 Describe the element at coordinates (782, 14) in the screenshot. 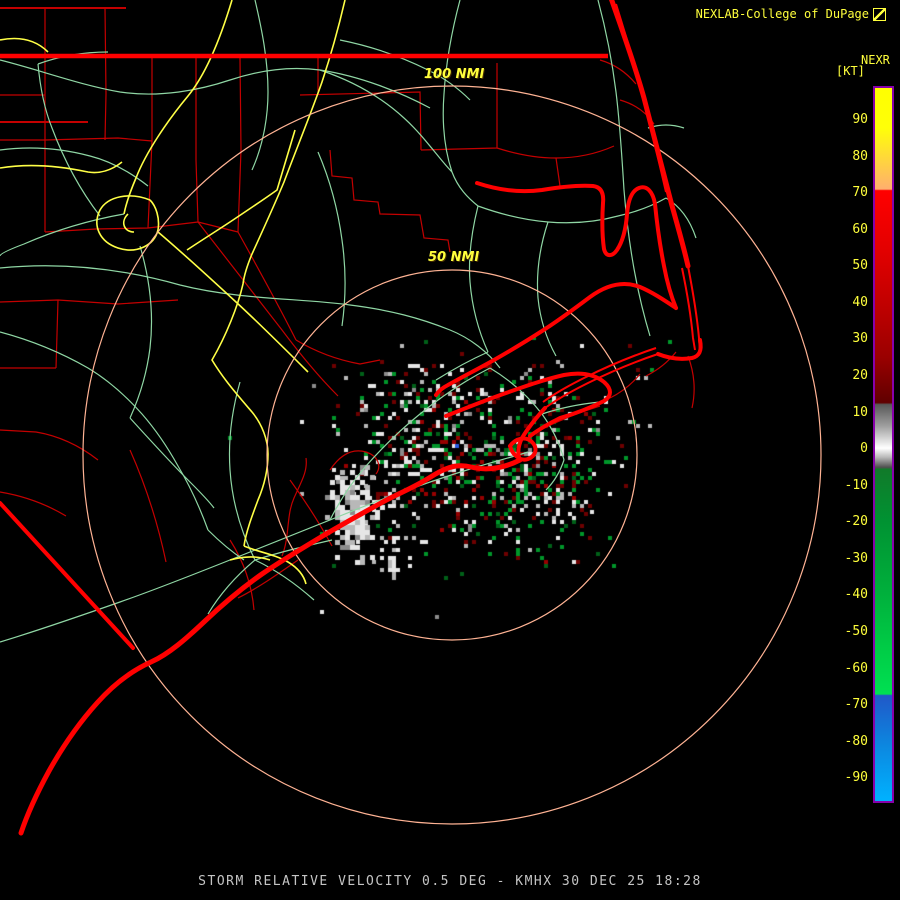

I see `site-title: NEXLAB-College of DuPage` at that location.